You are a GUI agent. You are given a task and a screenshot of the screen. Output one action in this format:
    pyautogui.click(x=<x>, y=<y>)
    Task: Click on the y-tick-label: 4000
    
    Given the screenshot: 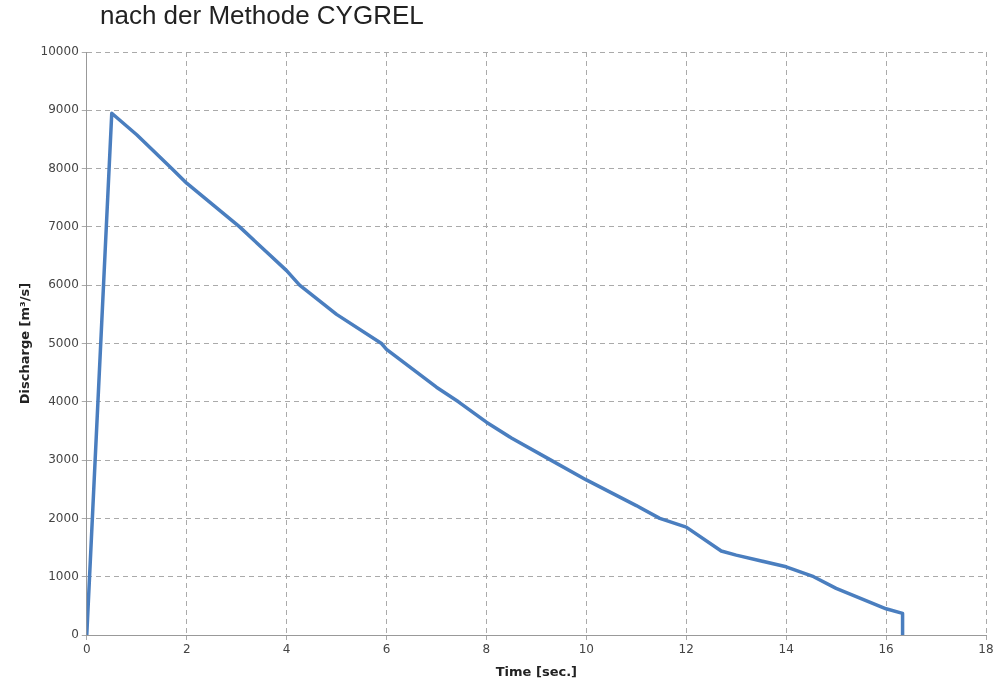 What is the action you would take?
    pyautogui.click(x=63, y=400)
    